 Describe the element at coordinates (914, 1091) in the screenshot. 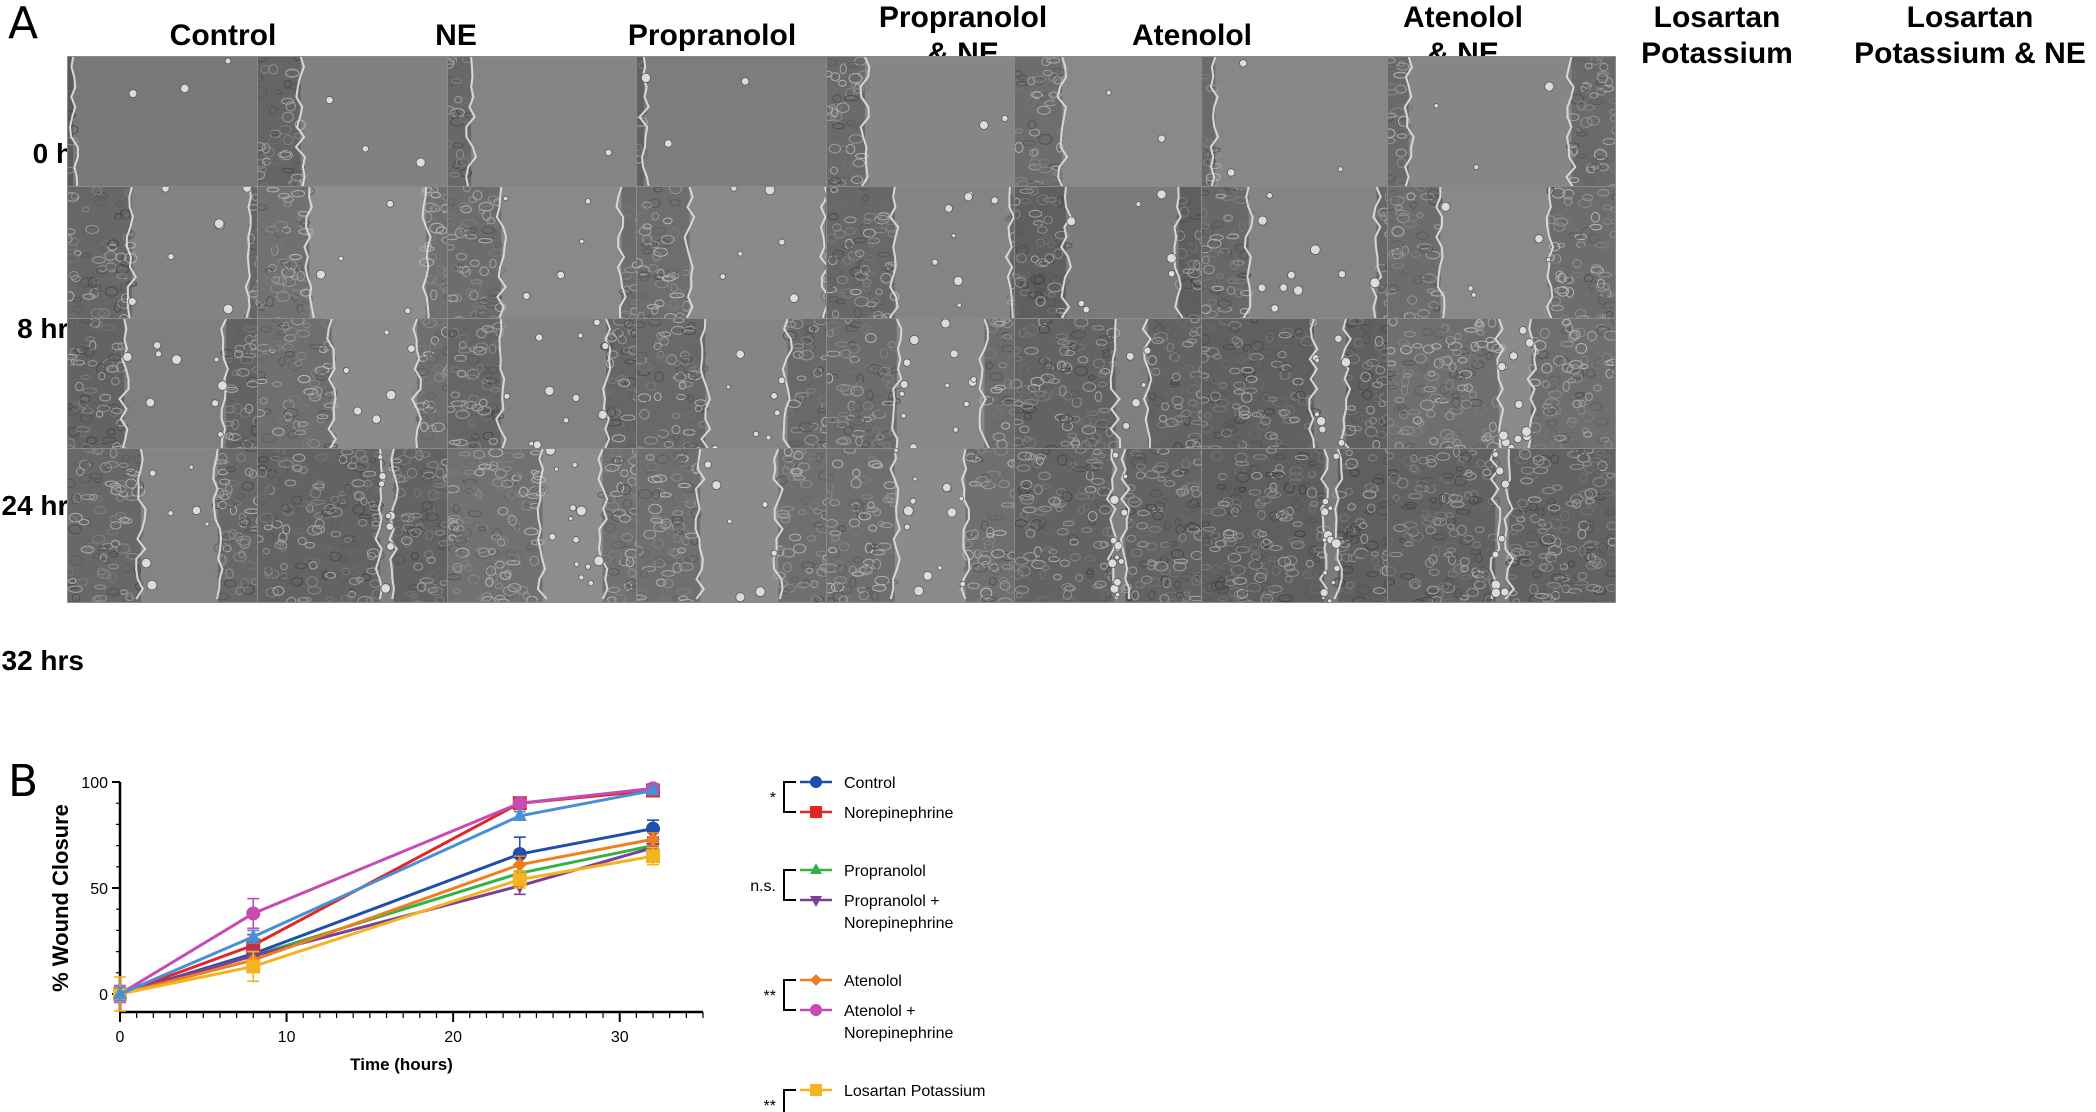

I see `legend-label-losartan-potassium: Losartan Potassium` at that location.